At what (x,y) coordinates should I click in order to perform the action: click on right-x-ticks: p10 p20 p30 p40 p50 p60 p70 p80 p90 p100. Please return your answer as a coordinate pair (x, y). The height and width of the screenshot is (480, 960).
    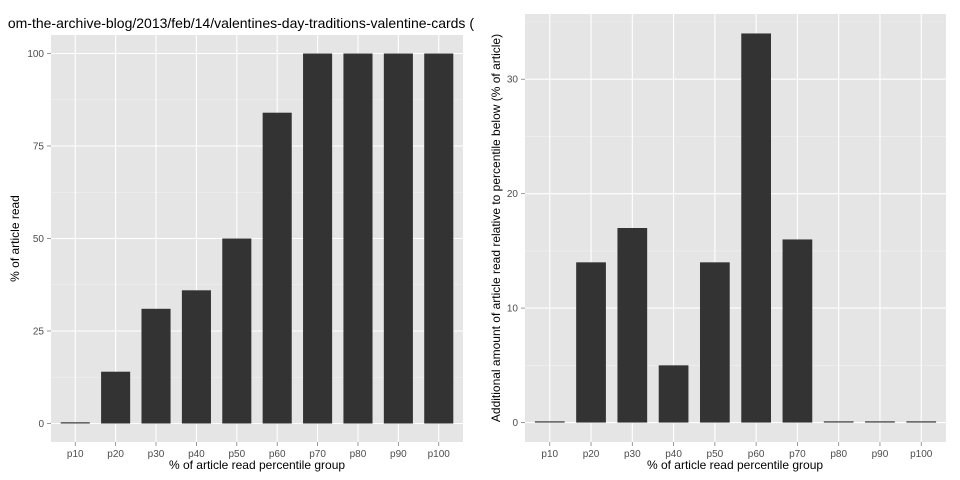
    Looking at the image, I should click on (737, 451).